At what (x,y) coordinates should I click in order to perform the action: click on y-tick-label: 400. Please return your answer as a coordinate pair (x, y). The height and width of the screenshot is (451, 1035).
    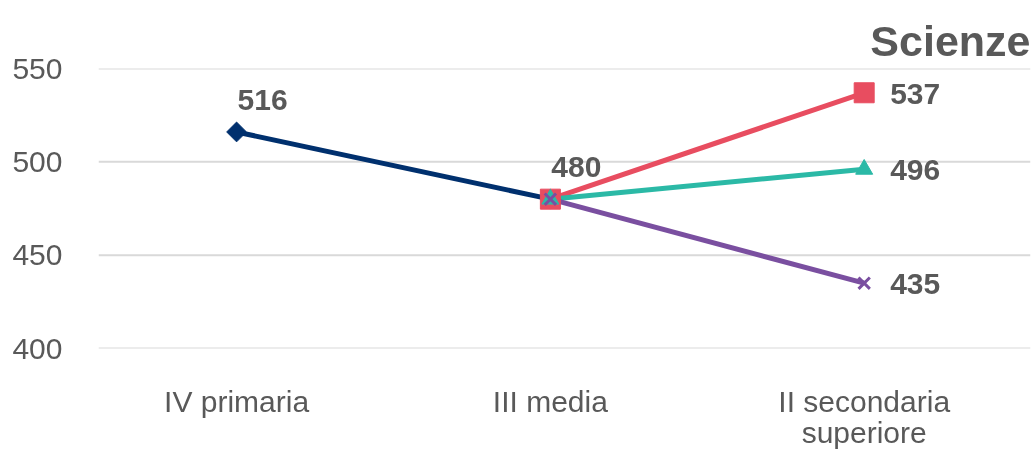
    Looking at the image, I should click on (37, 348).